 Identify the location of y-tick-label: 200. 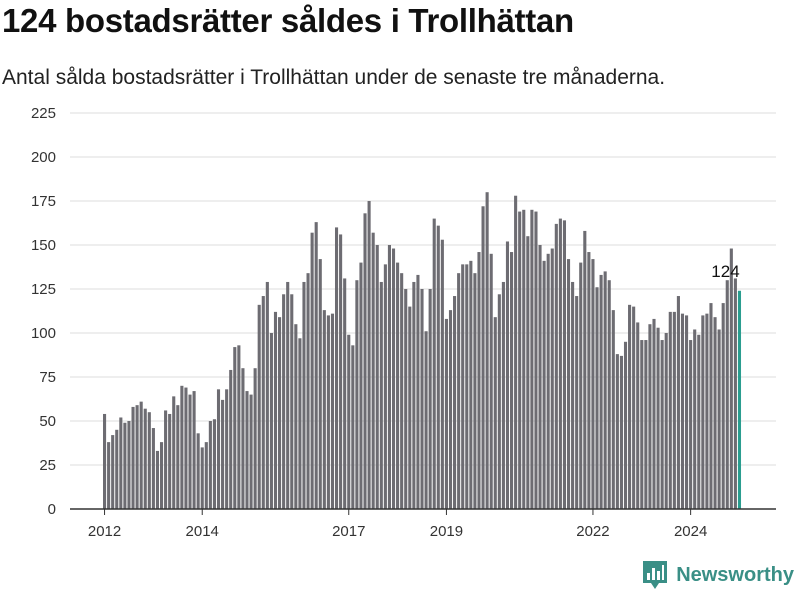
(43, 157).